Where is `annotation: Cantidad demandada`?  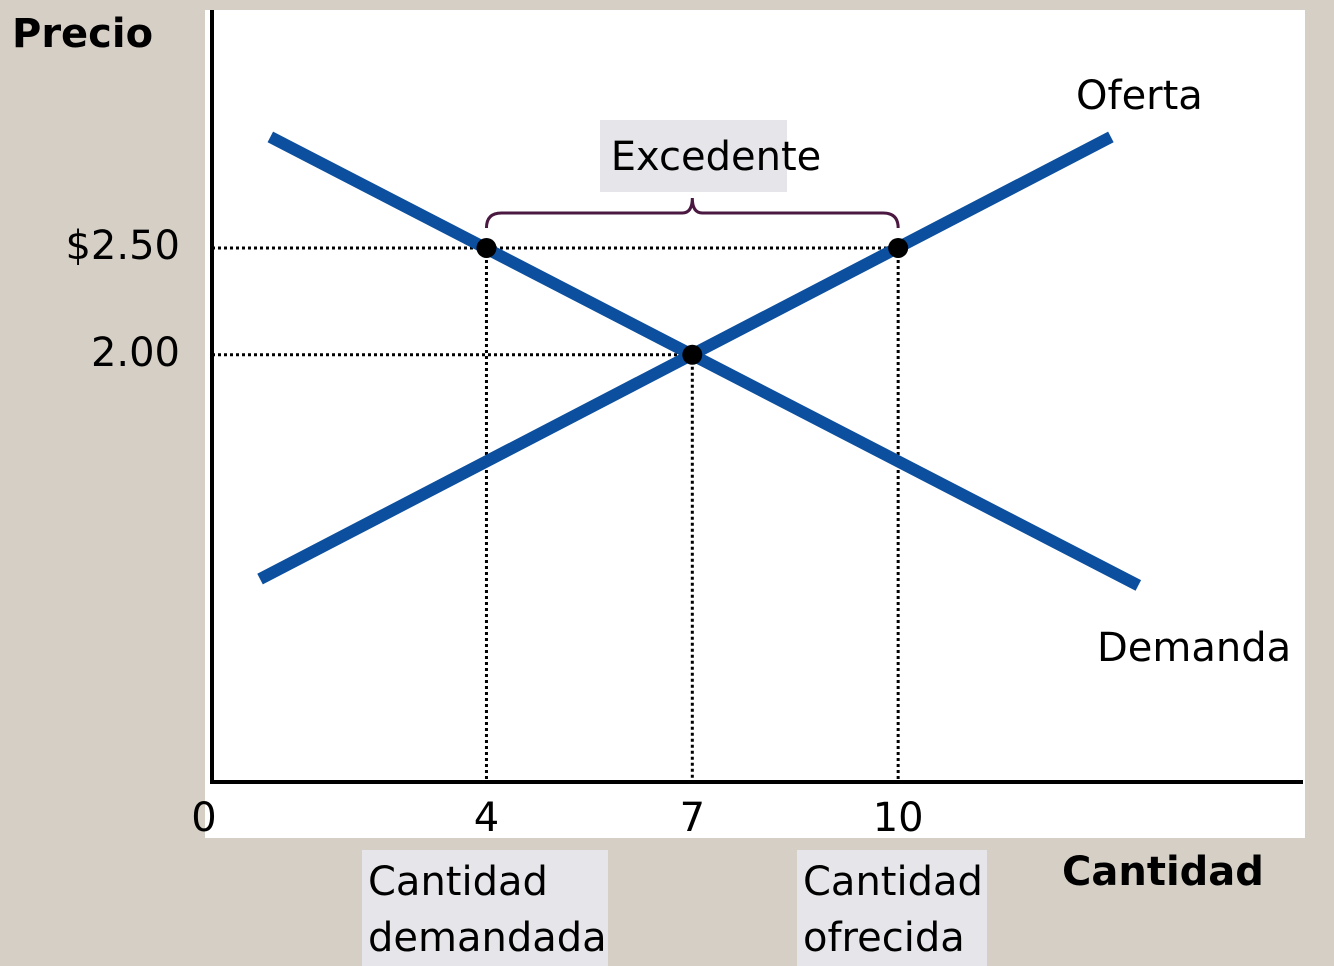 annotation: Cantidad demandada is located at coordinates (487, 910).